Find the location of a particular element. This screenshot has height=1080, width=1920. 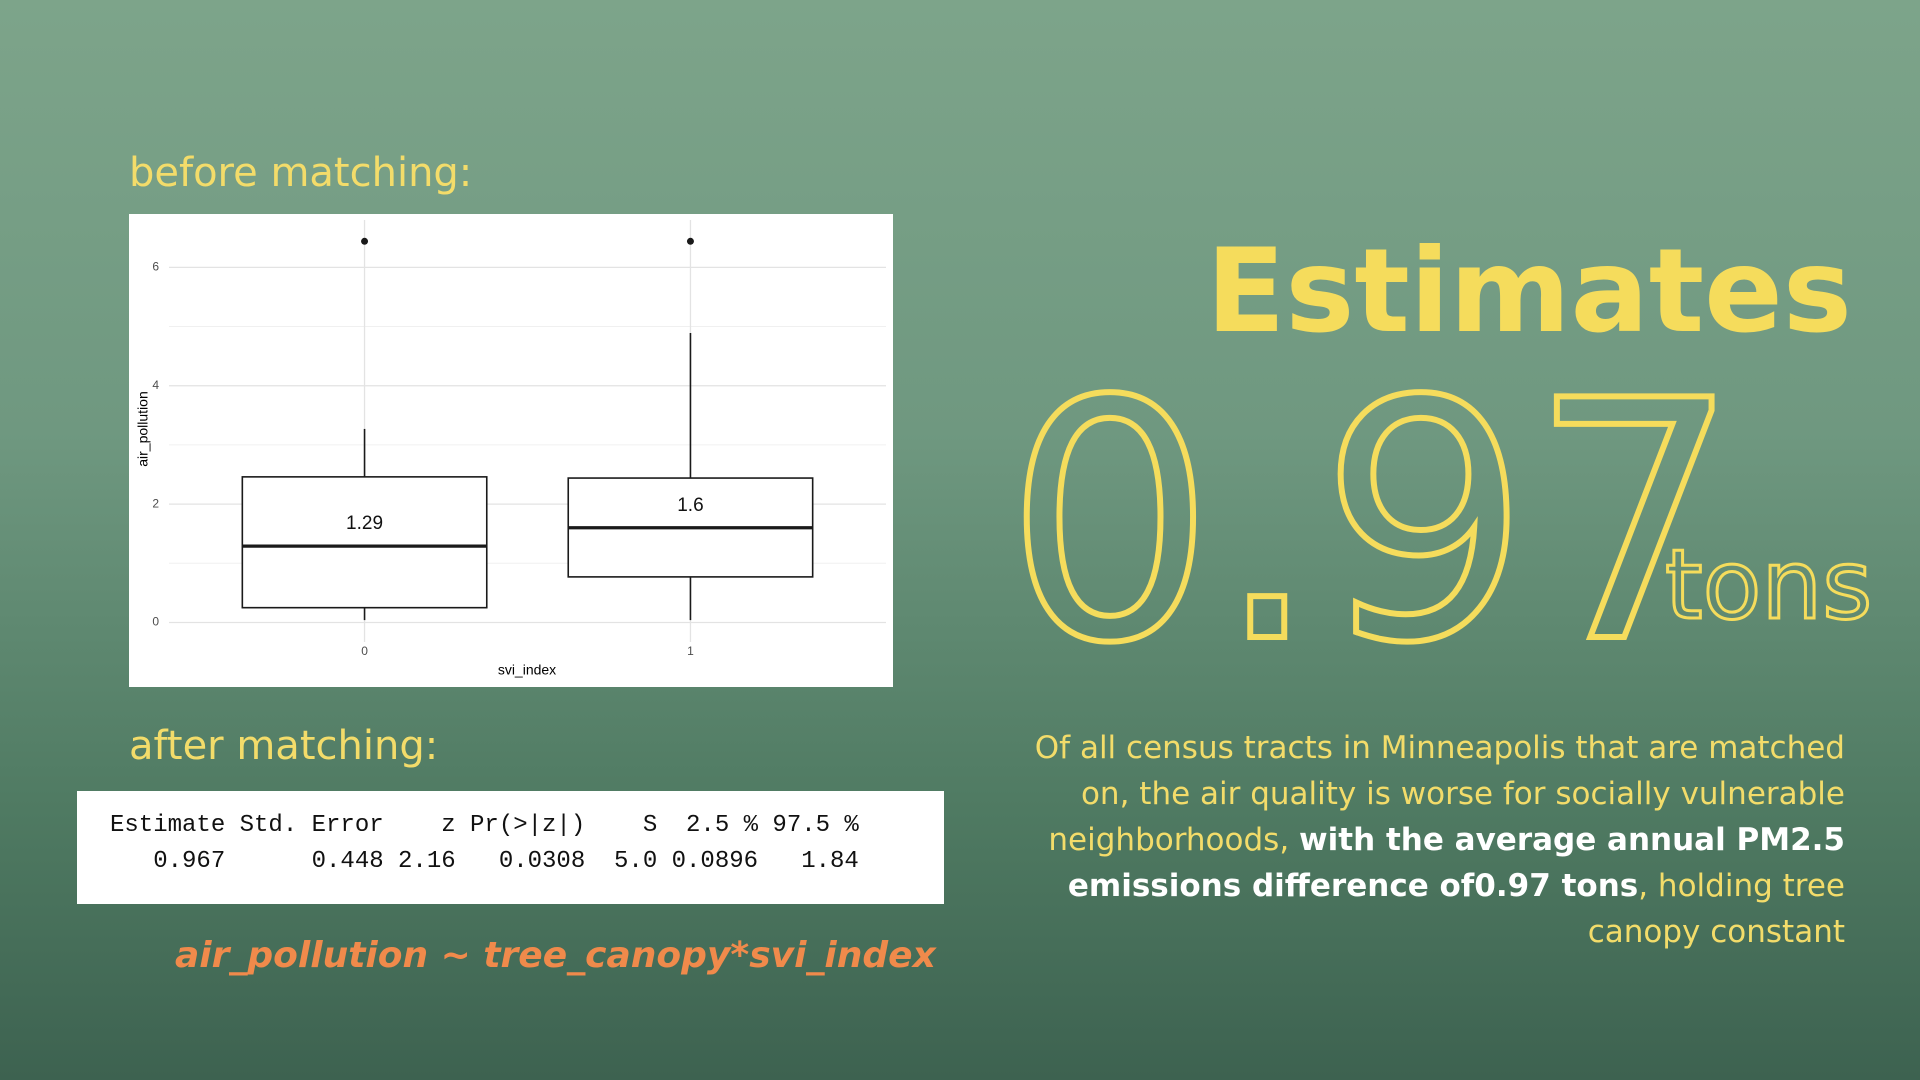

table-header: Estimate Std. Error z Pr(>|z|) S 2.5 % 97.5 % is located at coordinates (527, 825).